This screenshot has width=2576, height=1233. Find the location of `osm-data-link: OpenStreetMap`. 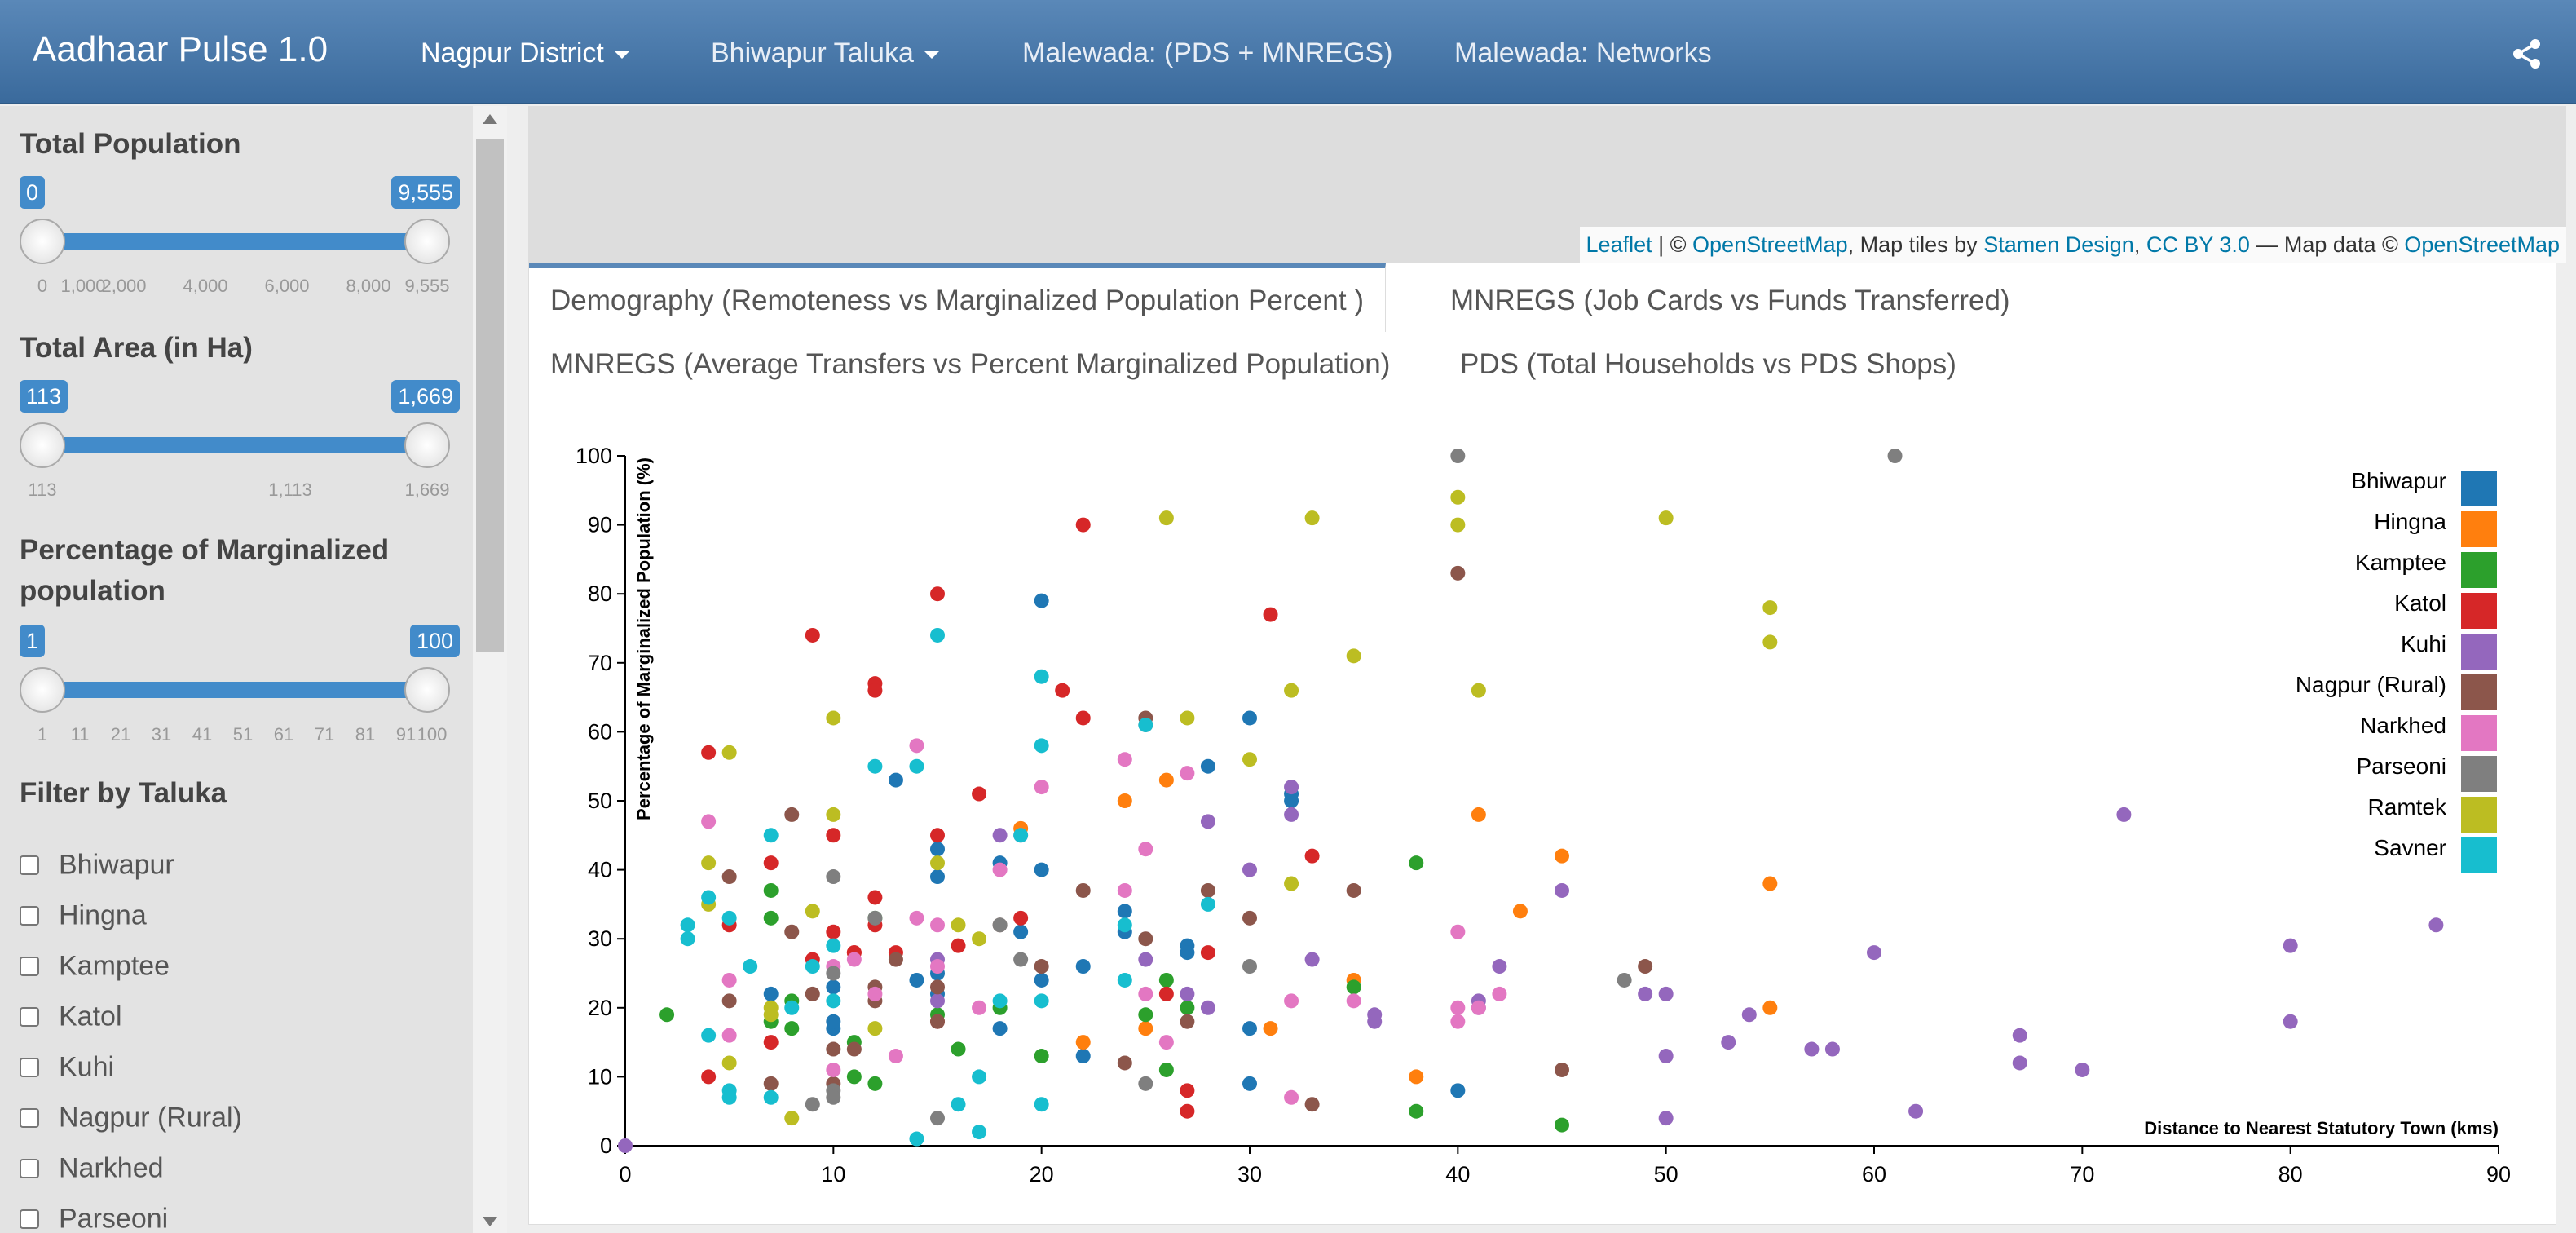

osm-data-link: OpenStreetMap is located at coordinates (2482, 245).